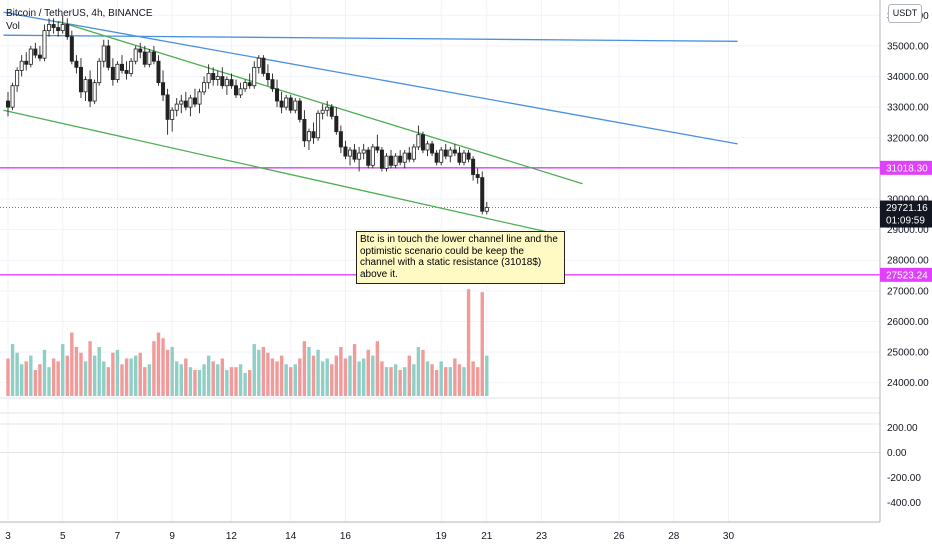  I want to click on time-tick-label: 19, so click(442, 536).